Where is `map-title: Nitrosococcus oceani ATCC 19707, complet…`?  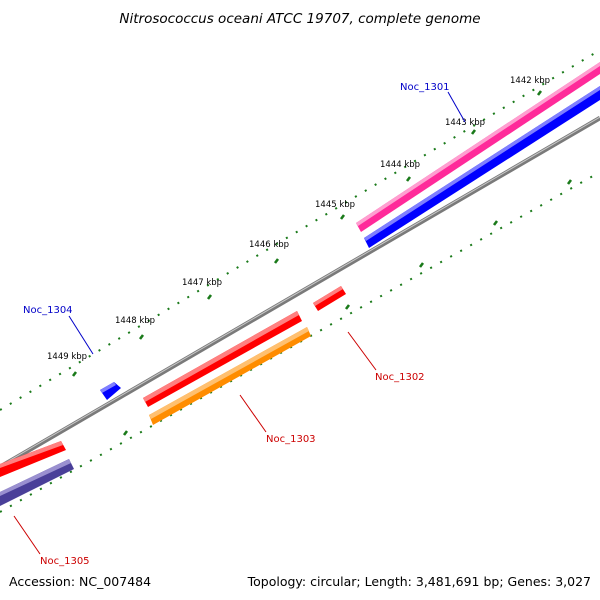
map-title: Nitrosococcus oceani ATCC 19707, complet… is located at coordinates (299, 19).